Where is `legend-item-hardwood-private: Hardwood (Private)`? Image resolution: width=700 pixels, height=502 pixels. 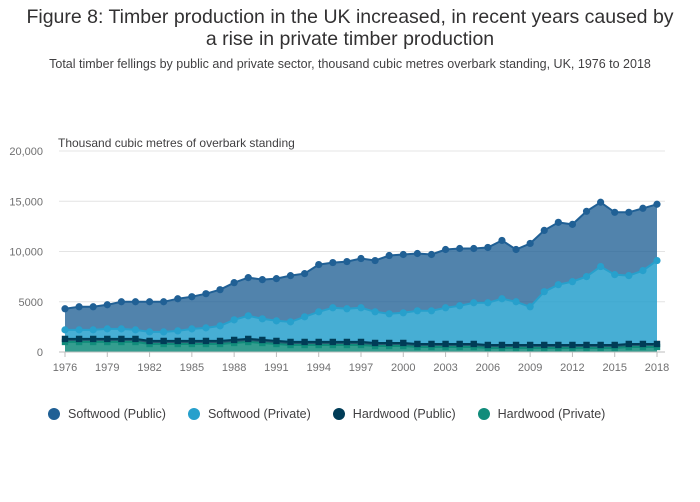 legend-item-hardwood-private: Hardwood (Private) is located at coordinates (541, 414).